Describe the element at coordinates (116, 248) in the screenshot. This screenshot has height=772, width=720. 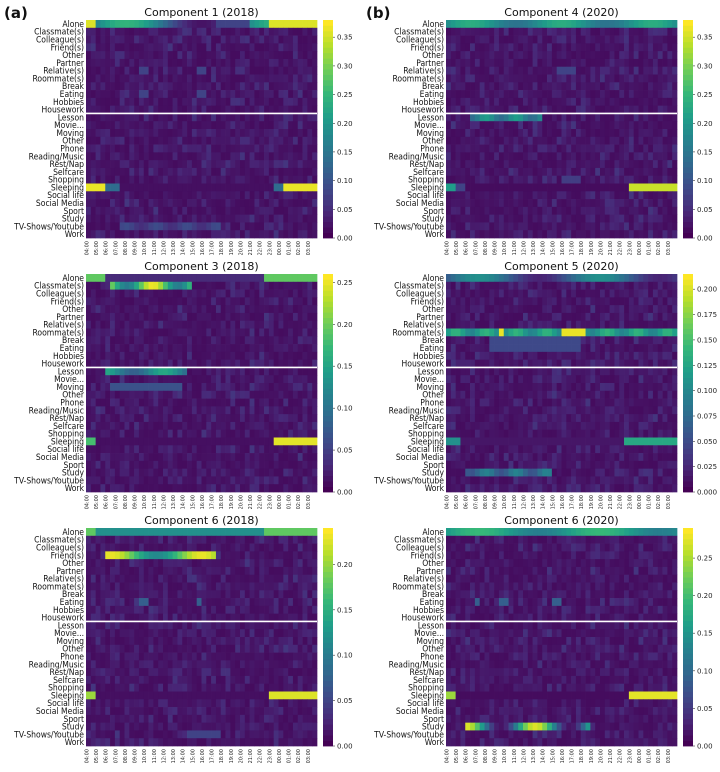
I see `x-tick-label: 07:00` at that location.